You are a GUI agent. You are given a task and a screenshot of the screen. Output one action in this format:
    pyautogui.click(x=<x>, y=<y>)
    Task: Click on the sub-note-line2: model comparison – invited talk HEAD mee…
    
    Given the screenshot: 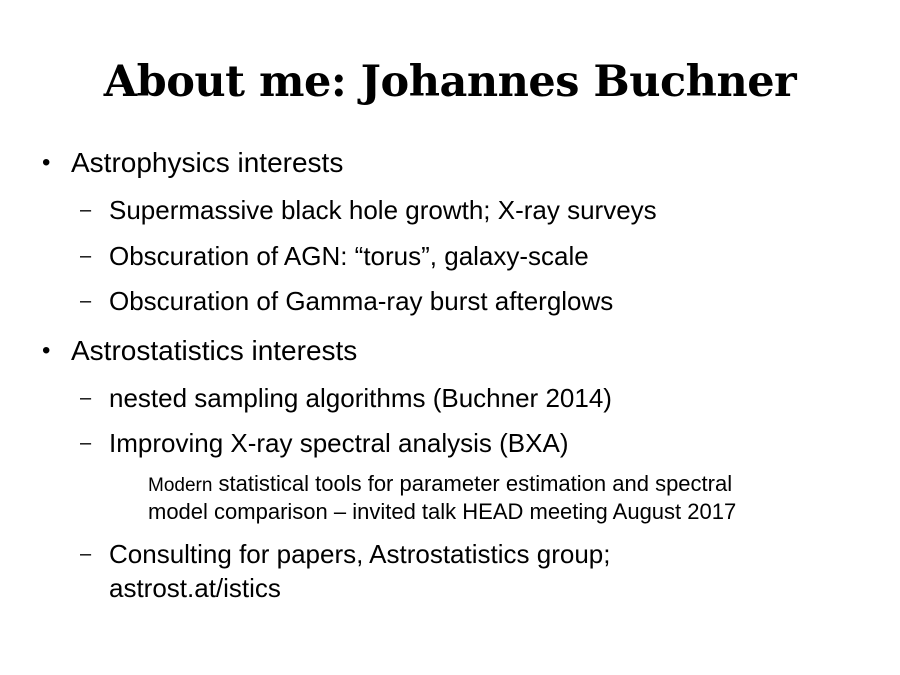 What is the action you would take?
    pyautogui.click(x=442, y=511)
    